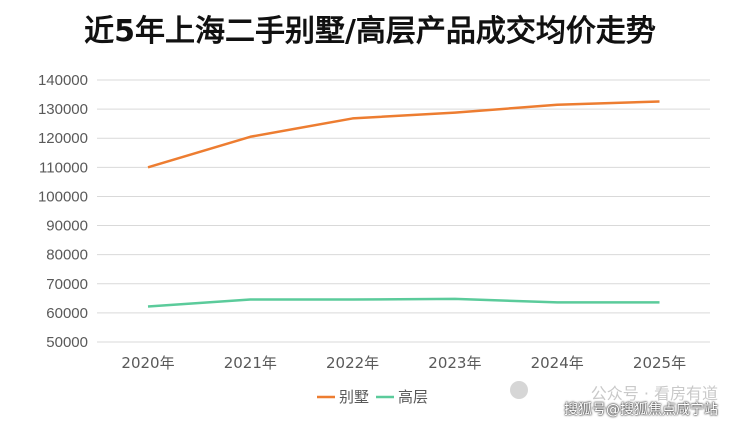 Image resolution: width=740 pixels, height=424 pixels. What do you see at coordinates (403, 302) in the screenshot?
I see `series-line-高层` at bounding box center [403, 302].